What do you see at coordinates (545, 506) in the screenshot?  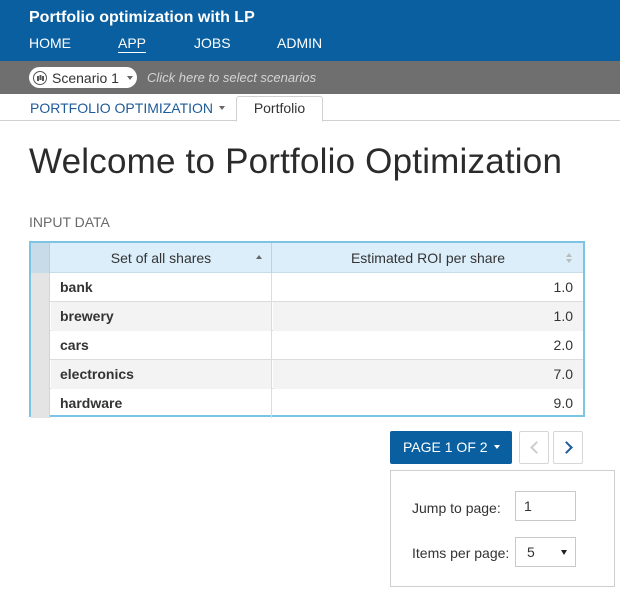 I see `jump-to-page-input` at bounding box center [545, 506].